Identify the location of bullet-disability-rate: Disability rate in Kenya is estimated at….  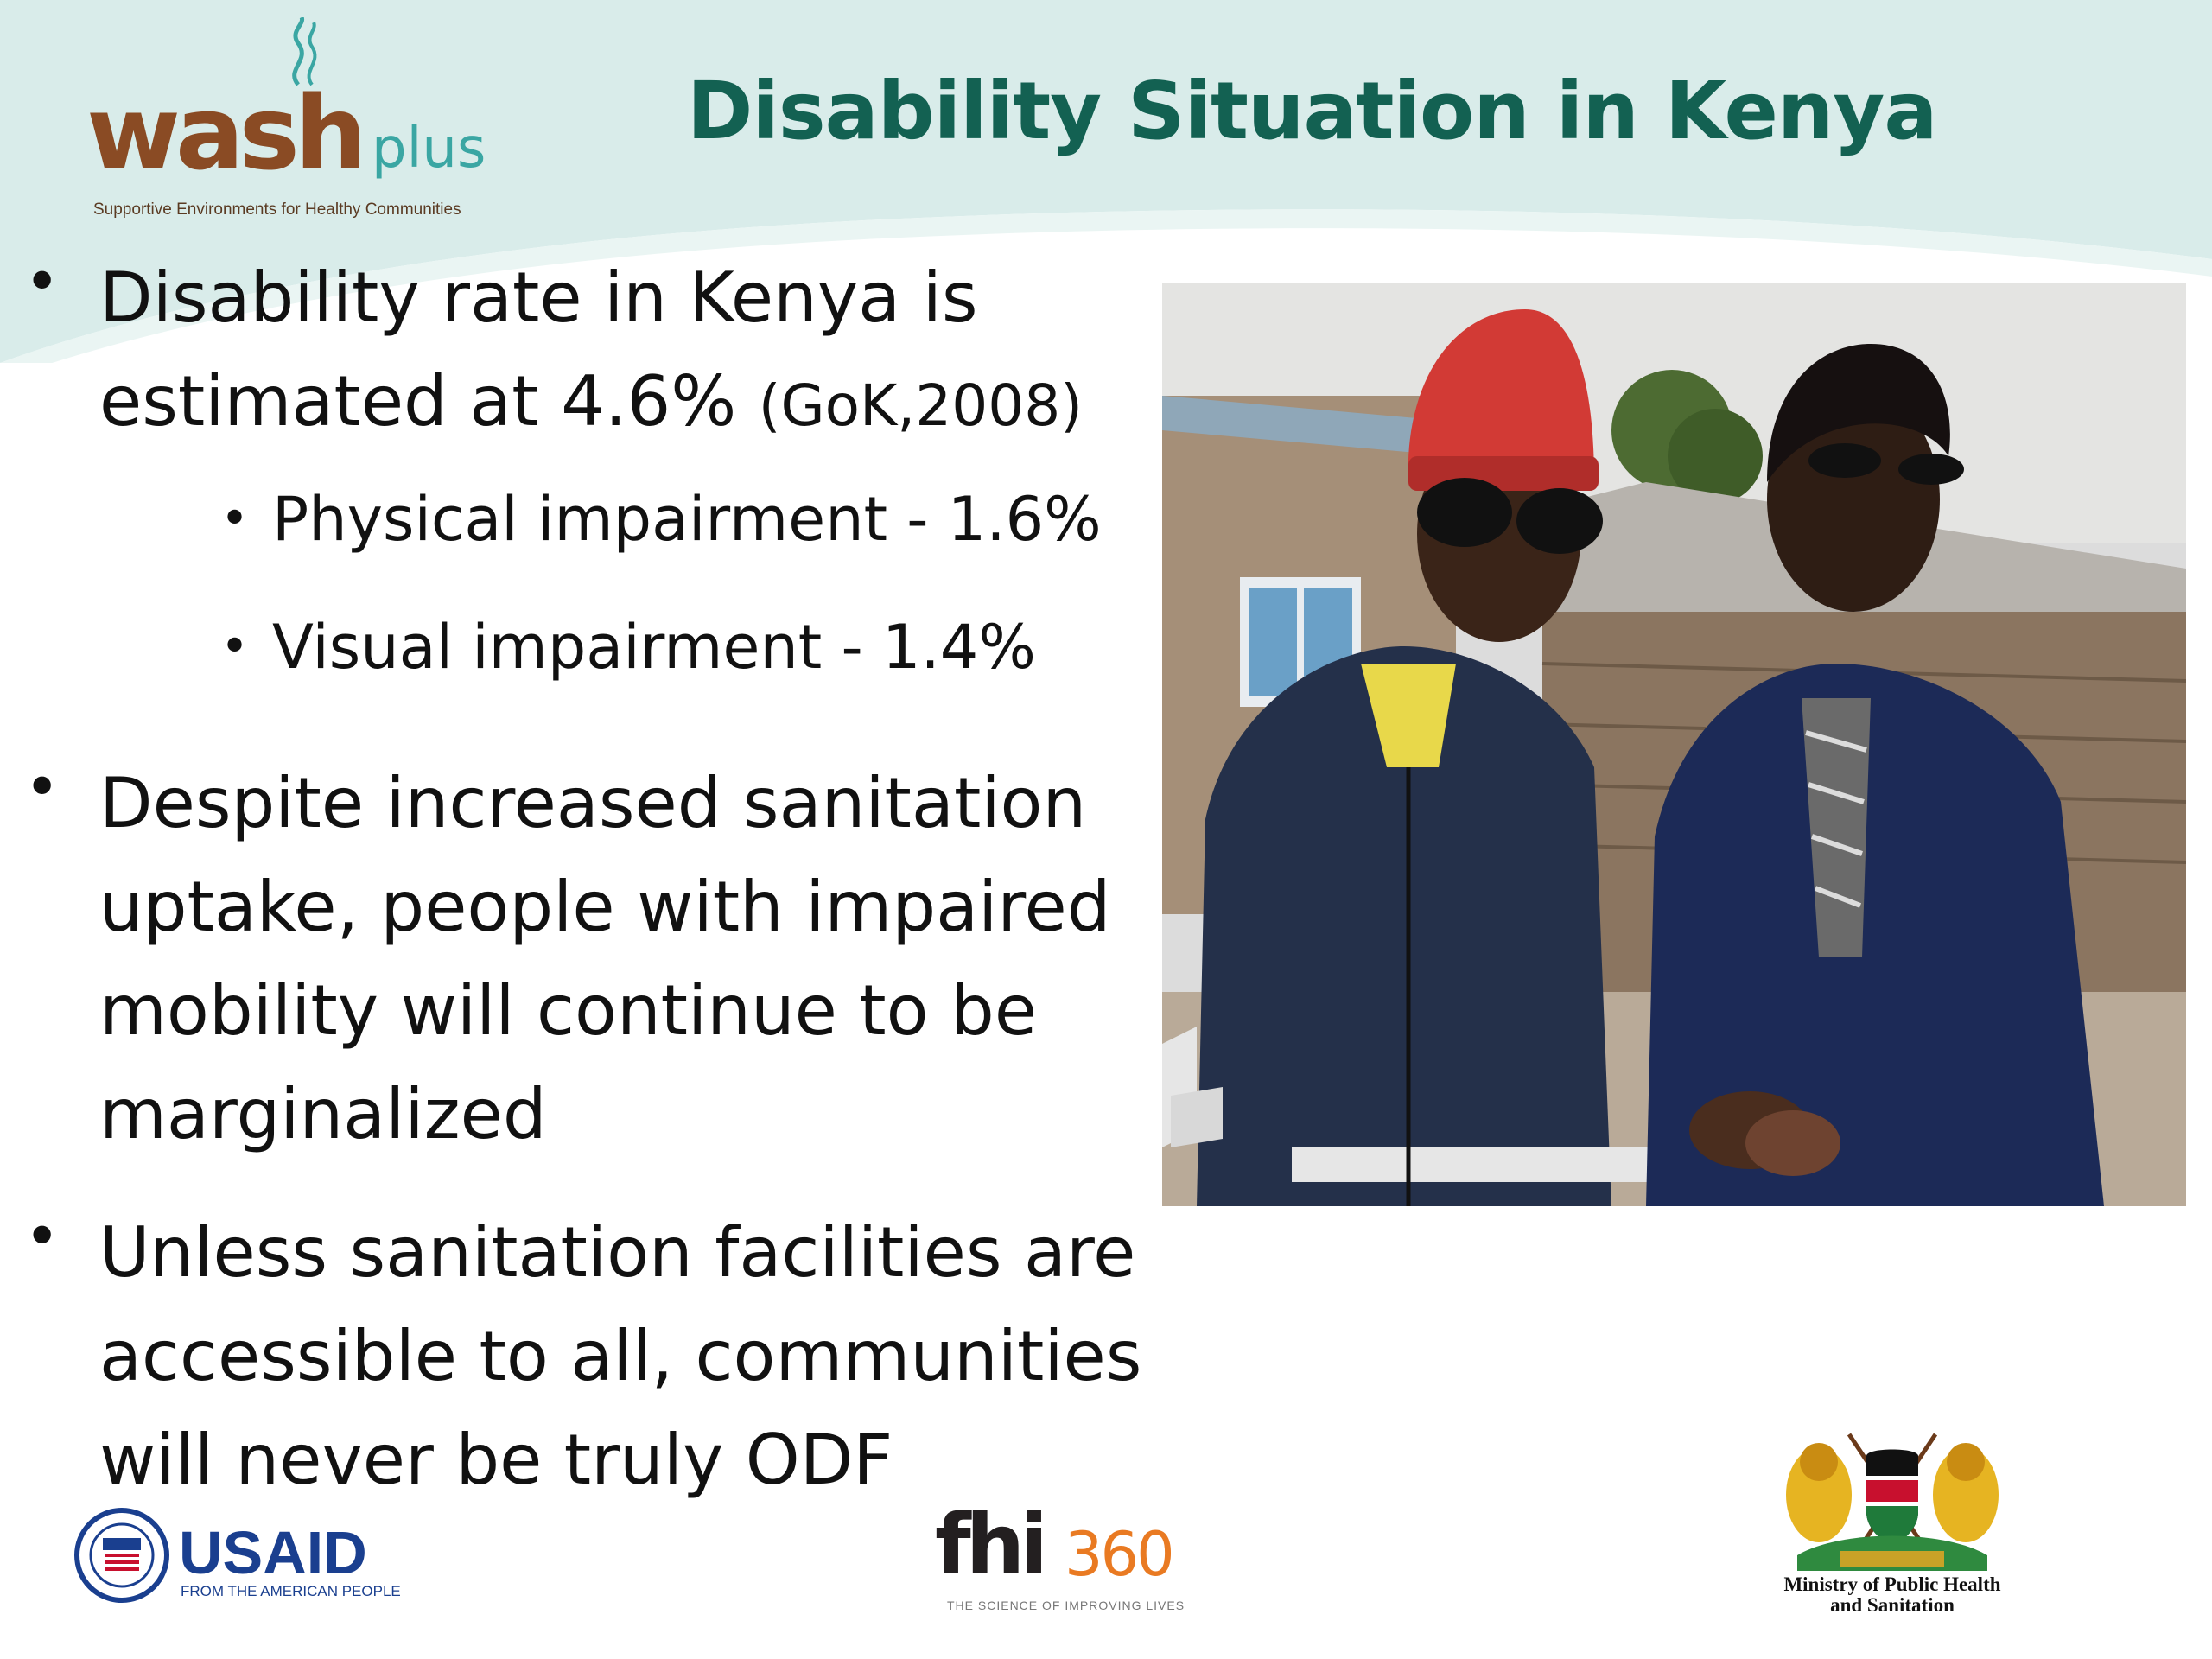
(617, 352).